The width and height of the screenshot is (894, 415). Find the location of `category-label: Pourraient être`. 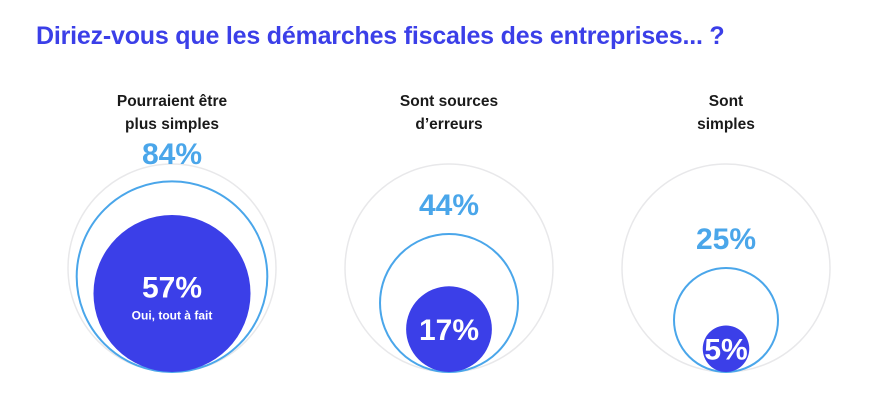

category-label: Pourraient être is located at coordinates (172, 101).